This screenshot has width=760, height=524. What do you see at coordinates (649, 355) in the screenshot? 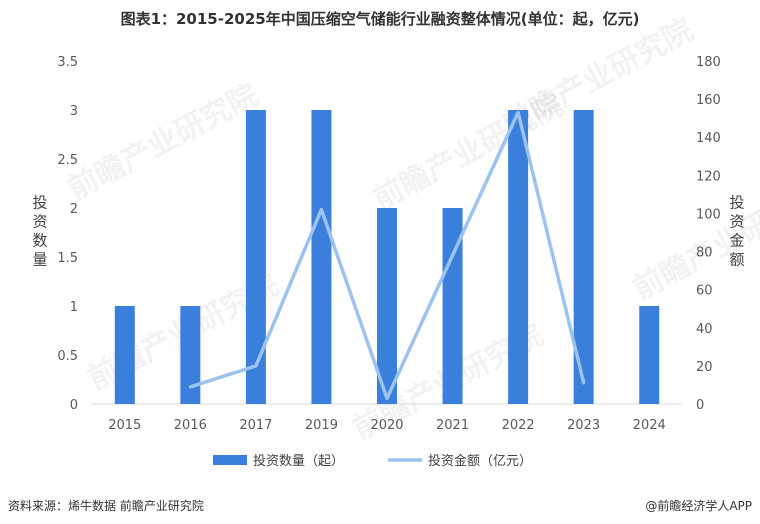
I see `bar-2024` at bounding box center [649, 355].